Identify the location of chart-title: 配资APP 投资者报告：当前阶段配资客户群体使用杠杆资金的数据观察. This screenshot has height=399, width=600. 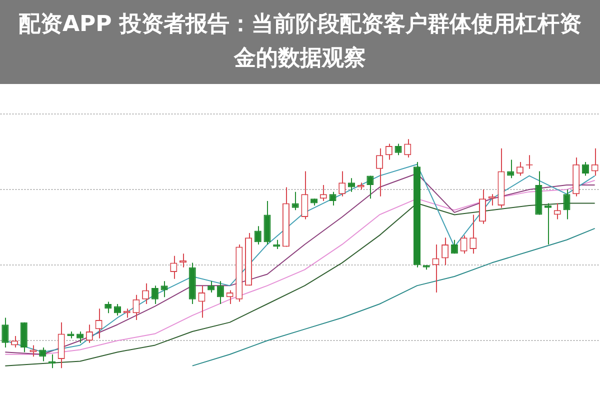
(300, 41).